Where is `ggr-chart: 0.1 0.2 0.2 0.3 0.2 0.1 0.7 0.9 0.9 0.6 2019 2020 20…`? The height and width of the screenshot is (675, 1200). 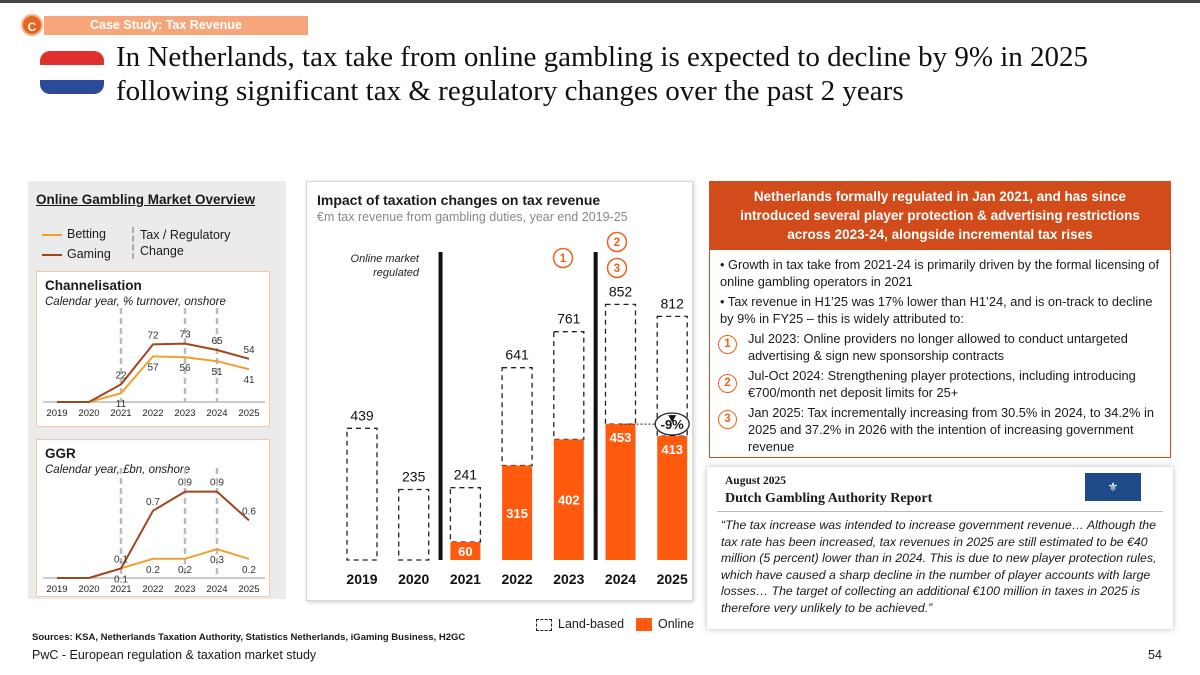
ggr-chart: 0.1 0.2 0.2 0.3 0.2 0.1 0.7 0.9 0.9 0.6 2019 2020 20… is located at coordinates (154, 531).